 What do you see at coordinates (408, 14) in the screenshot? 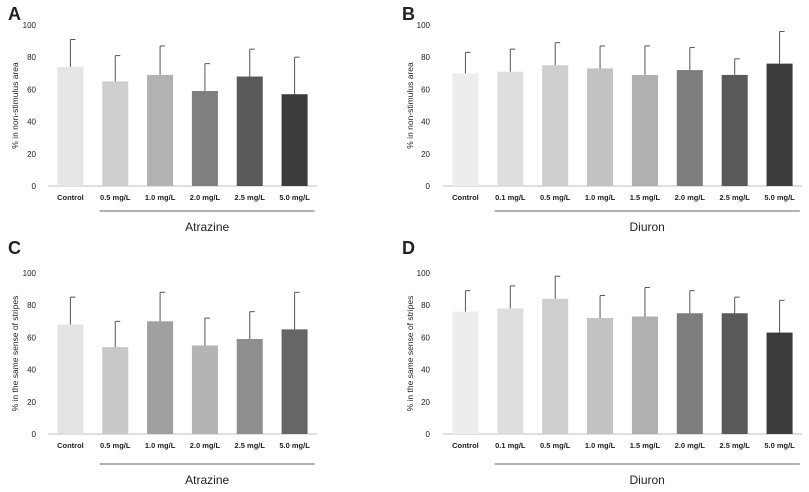
I see `panel-label: B` at bounding box center [408, 14].